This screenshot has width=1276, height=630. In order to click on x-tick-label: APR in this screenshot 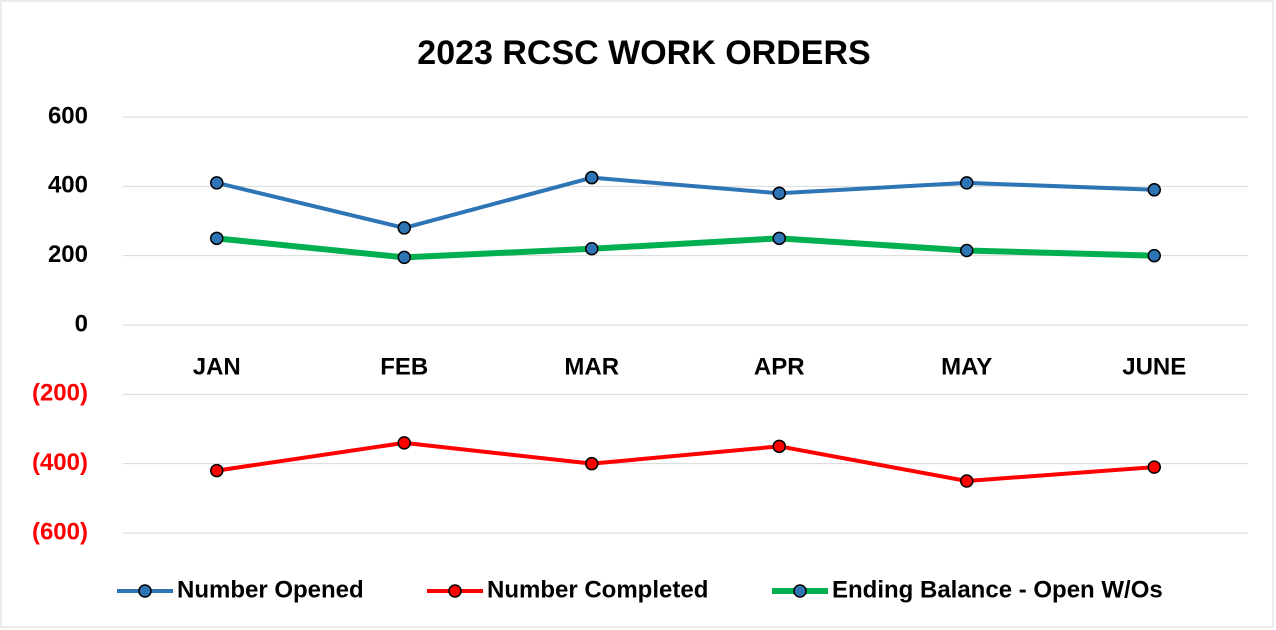, I will do `click(779, 366)`.